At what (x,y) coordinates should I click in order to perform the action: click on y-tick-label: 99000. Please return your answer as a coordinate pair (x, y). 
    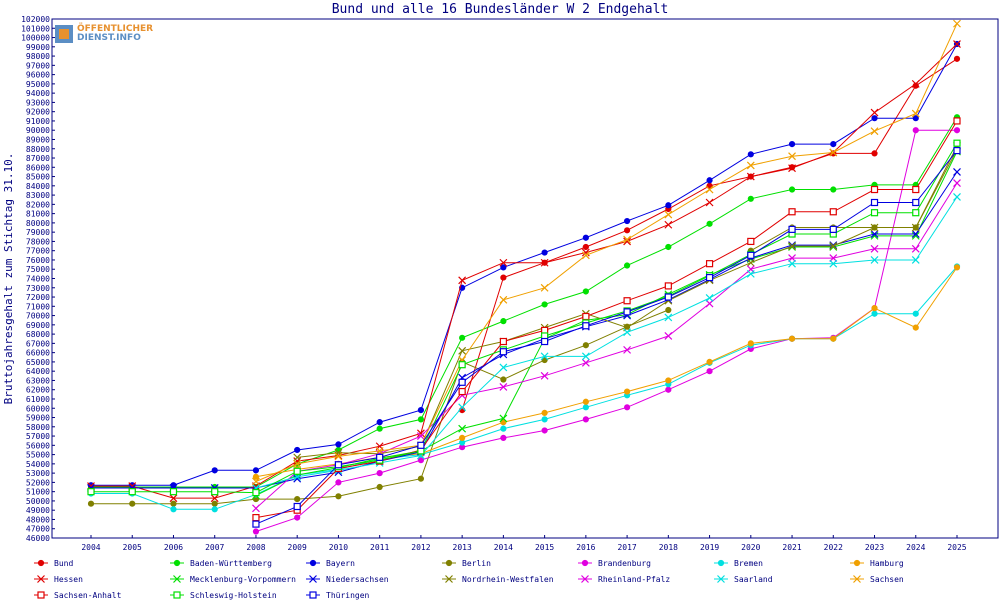
    Looking at the image, I should click on (38, 47).